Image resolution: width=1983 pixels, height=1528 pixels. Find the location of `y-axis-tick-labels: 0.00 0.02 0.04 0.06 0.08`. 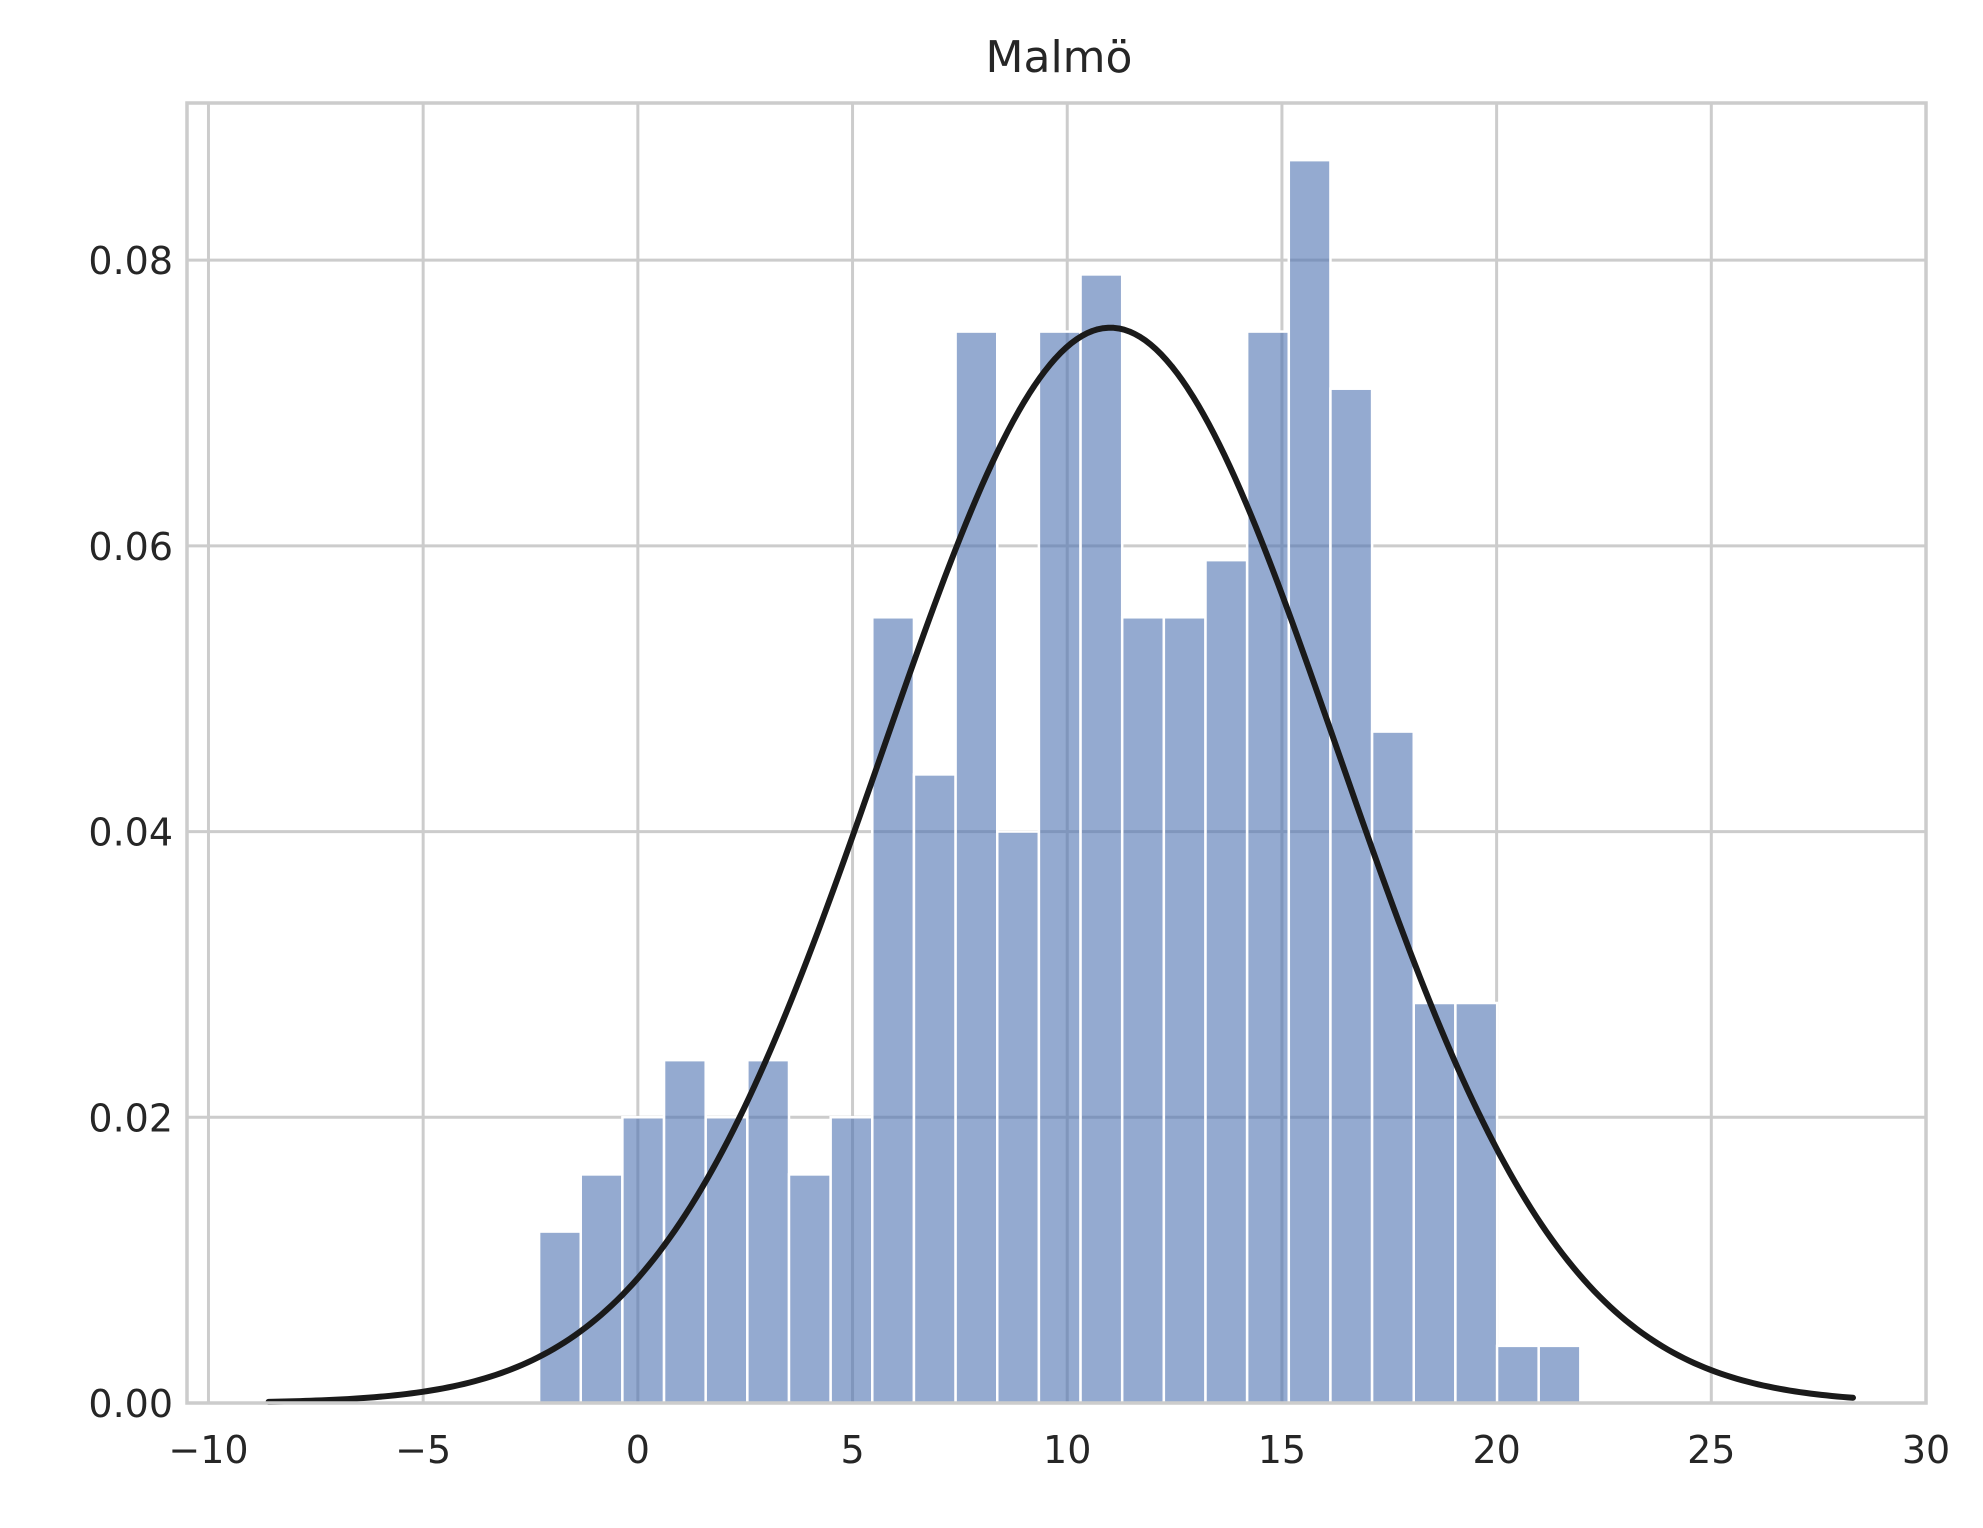

y-axis-tick-labels: 0.00 0.02 0.04 0.06 0.08 is located at coordinates (130, 832).